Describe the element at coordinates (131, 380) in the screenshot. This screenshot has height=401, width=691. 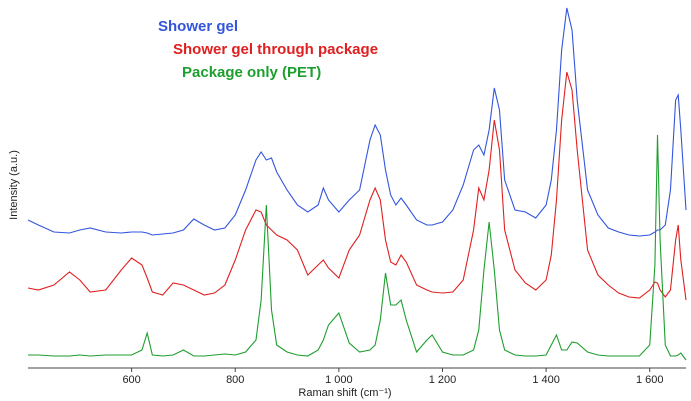
I see `x-tick-label: 600` at that location.